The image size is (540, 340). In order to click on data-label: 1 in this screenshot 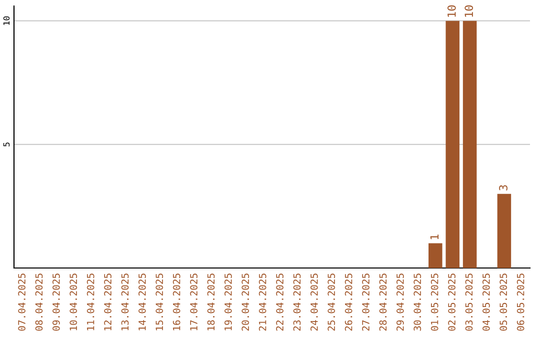, I will do `click(434, 237)`.